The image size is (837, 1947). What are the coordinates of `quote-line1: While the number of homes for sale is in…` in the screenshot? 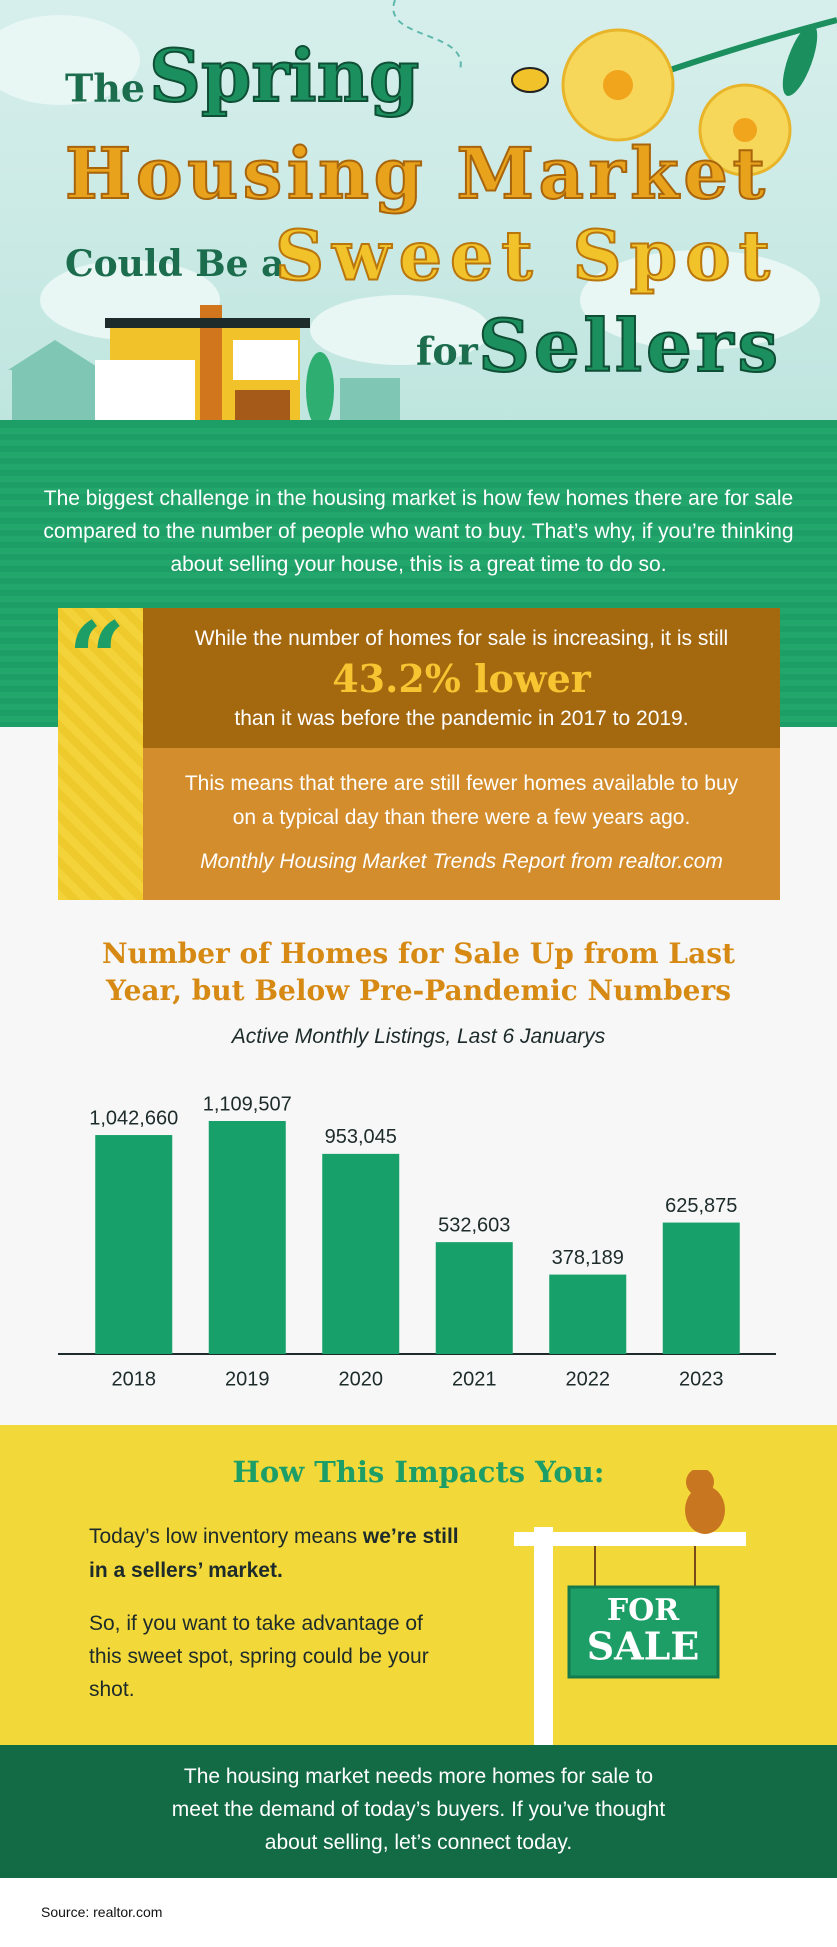 It's located at (461, 638).